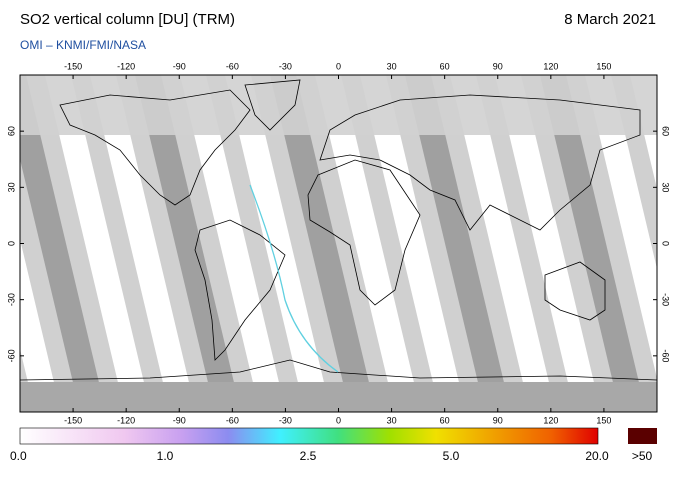 This screenshot has height=480, width=676. What do you see at coordinates (165, 456) in the screenshot?
I see `colorbar-label: 1.0` at bounding box center [165, 456].